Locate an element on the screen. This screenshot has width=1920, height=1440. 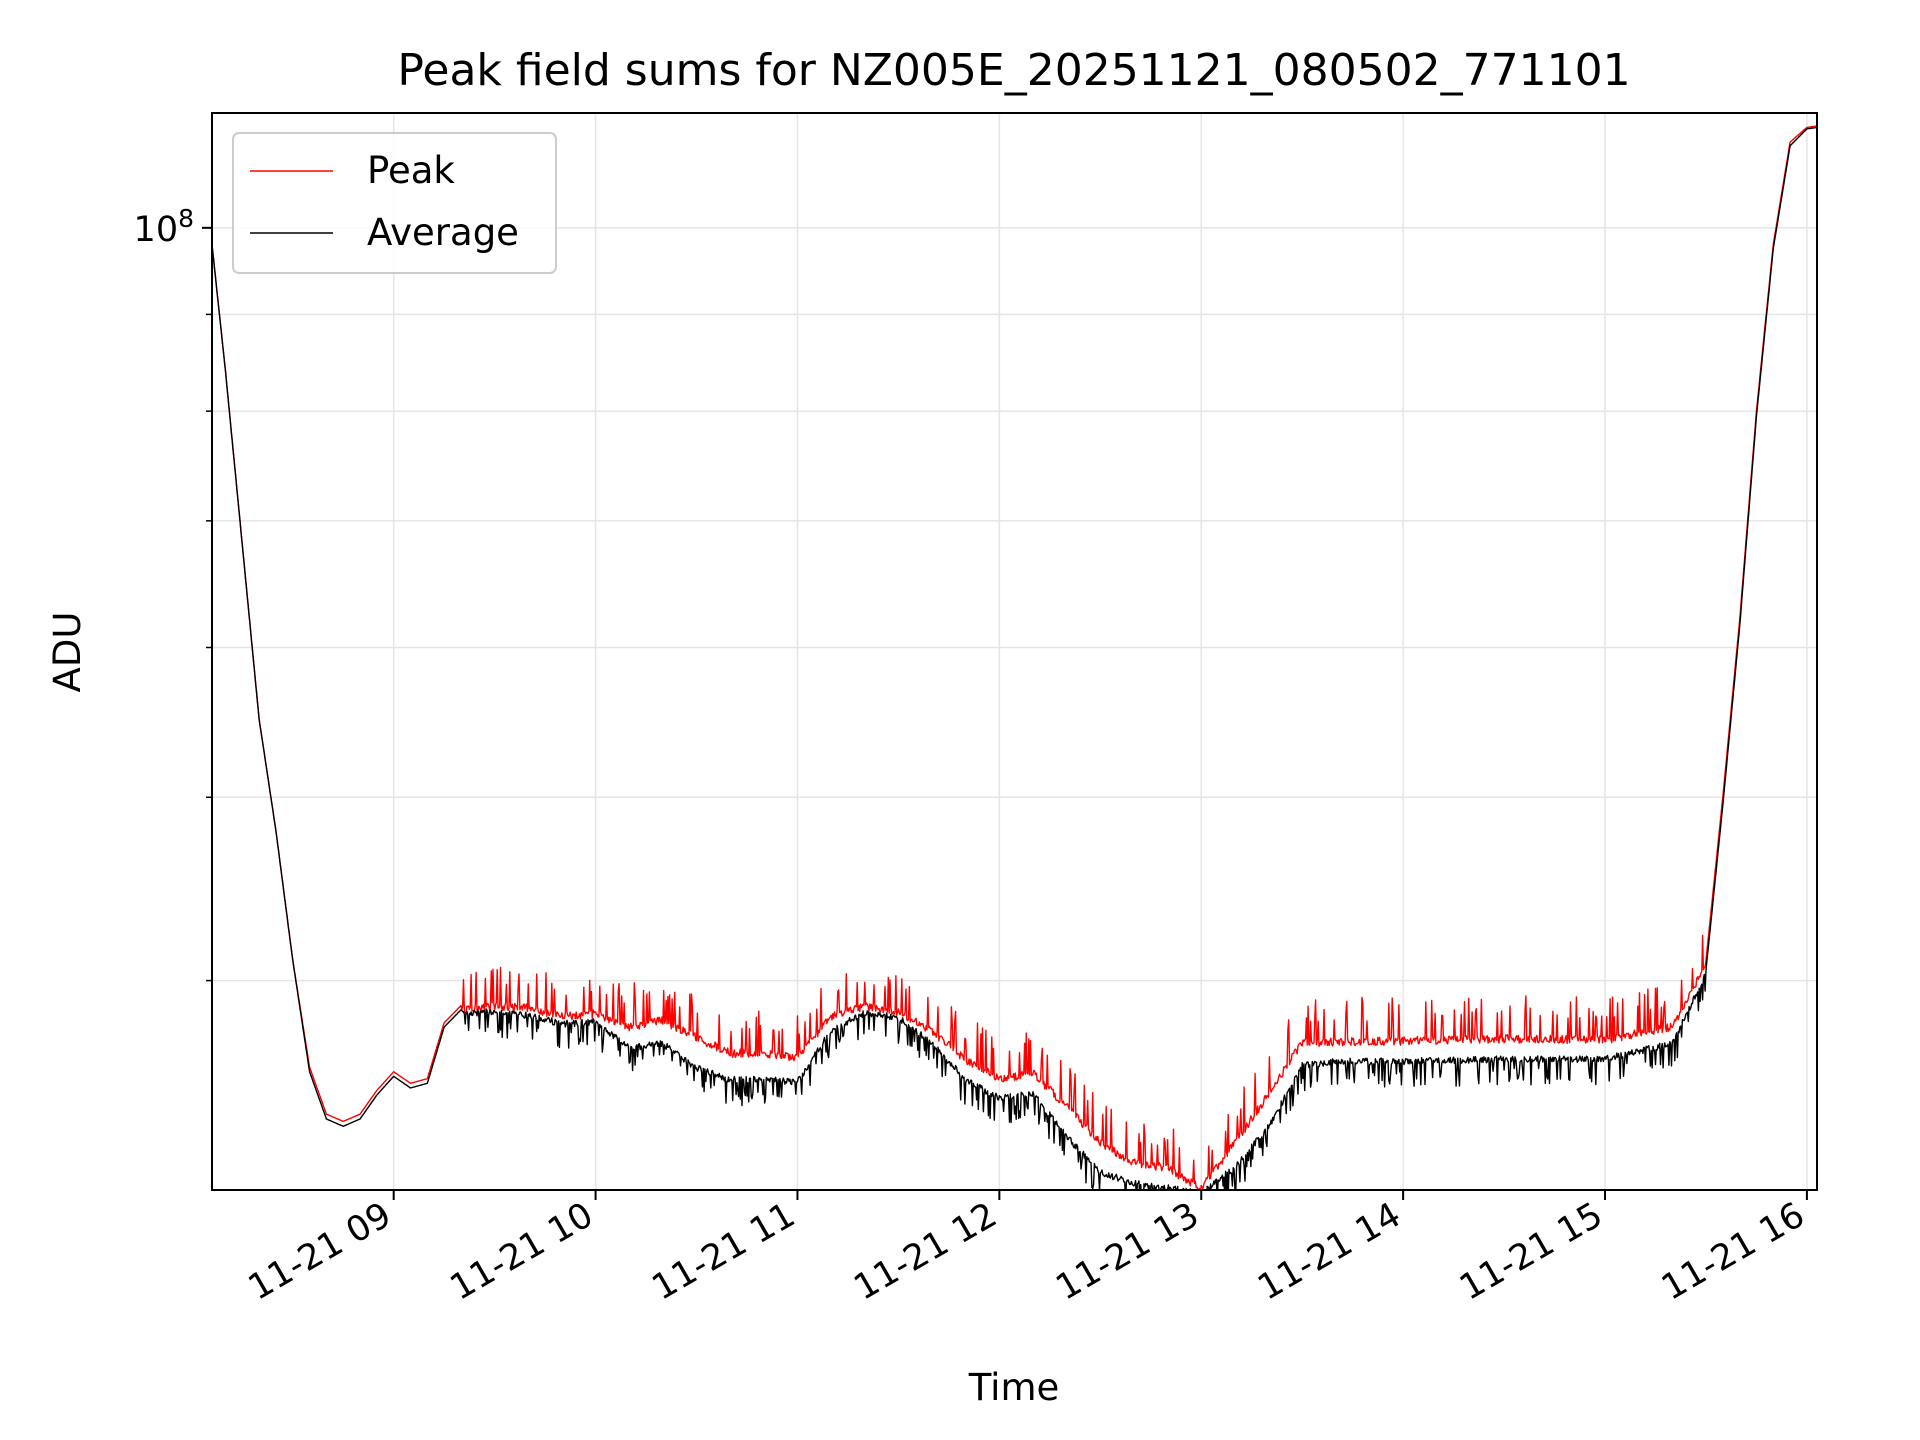
y-axis-label: ADU is located at coordinates (67, 652).